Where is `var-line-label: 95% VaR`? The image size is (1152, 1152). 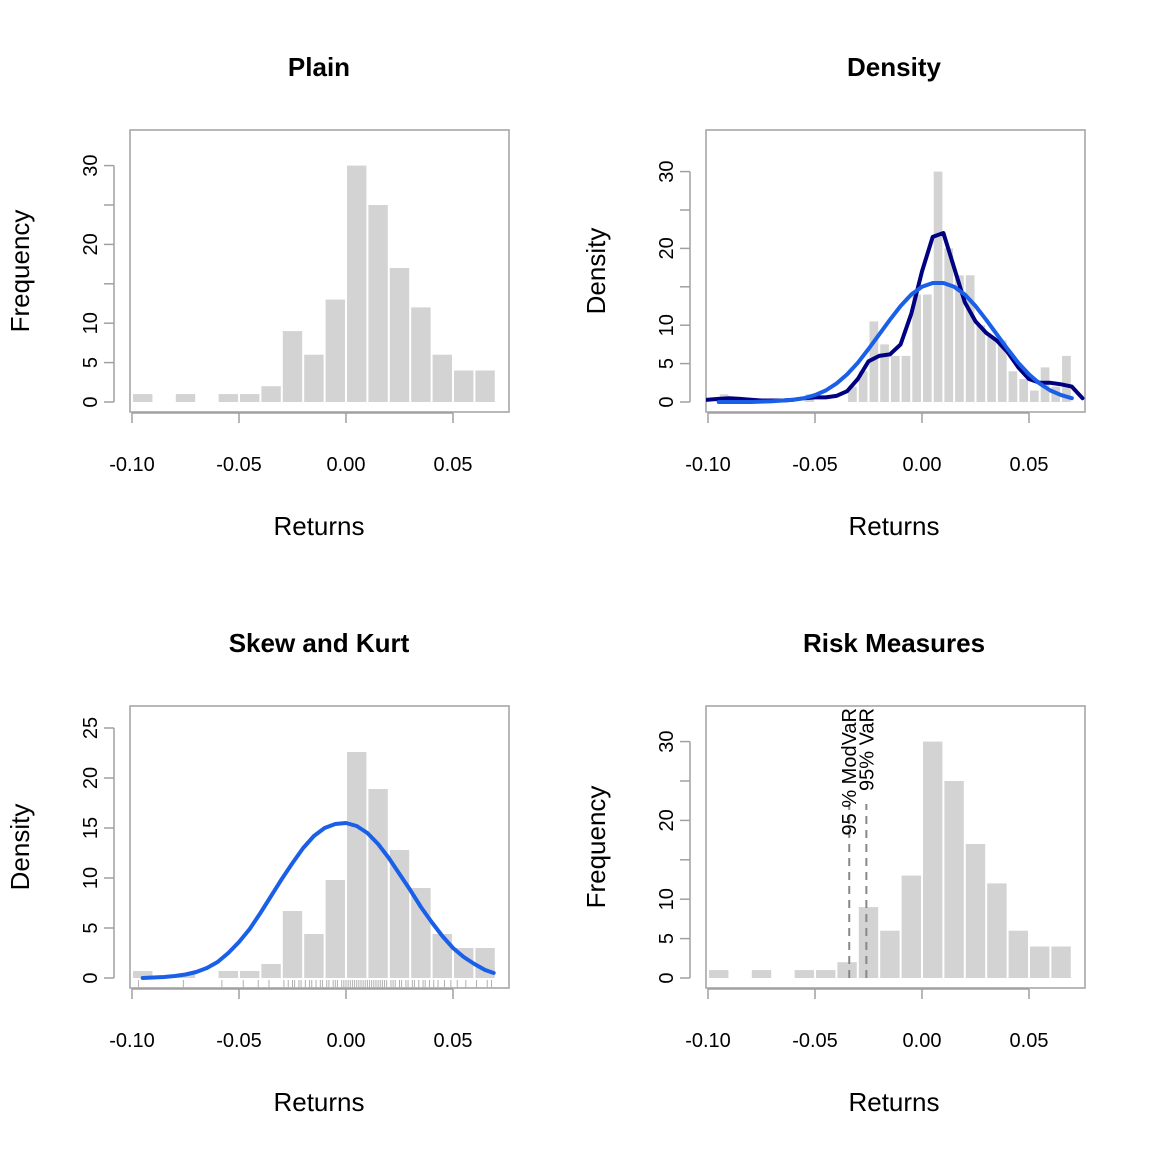 var-line-label: 95% VaR is located at coordinates (867, 749).